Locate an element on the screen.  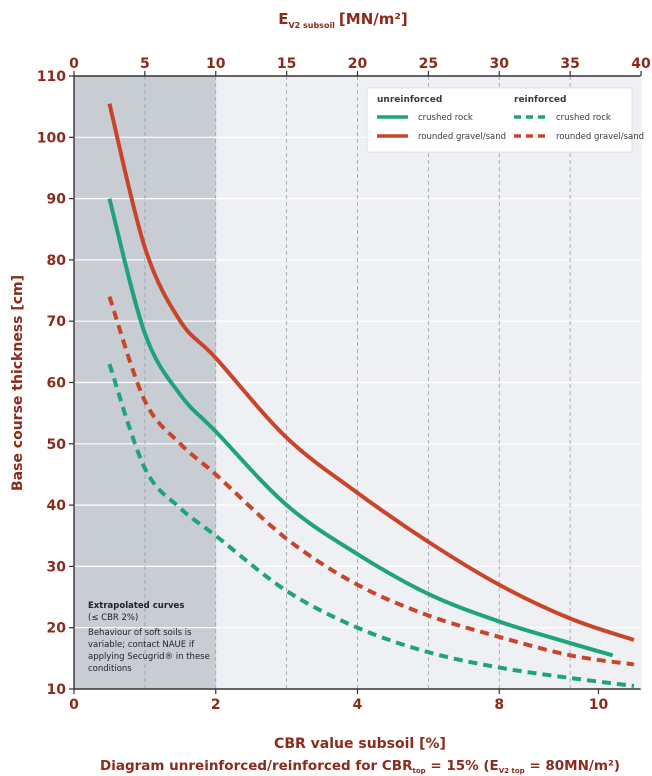
x-bottom-tick-label: 8 is located at coordinates (499, 705).